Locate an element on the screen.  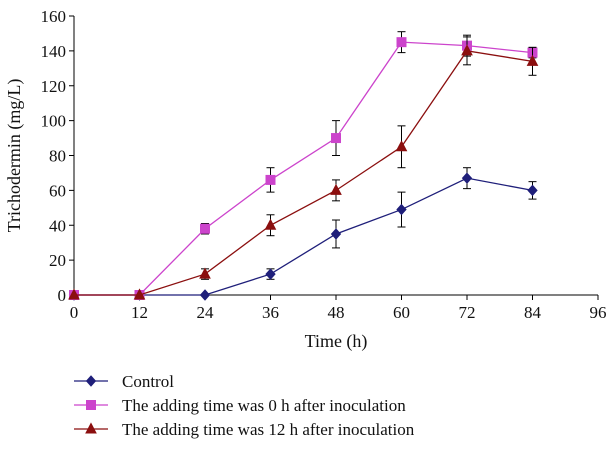
y-tick-label: 160 is located at coordinates (54, 16).